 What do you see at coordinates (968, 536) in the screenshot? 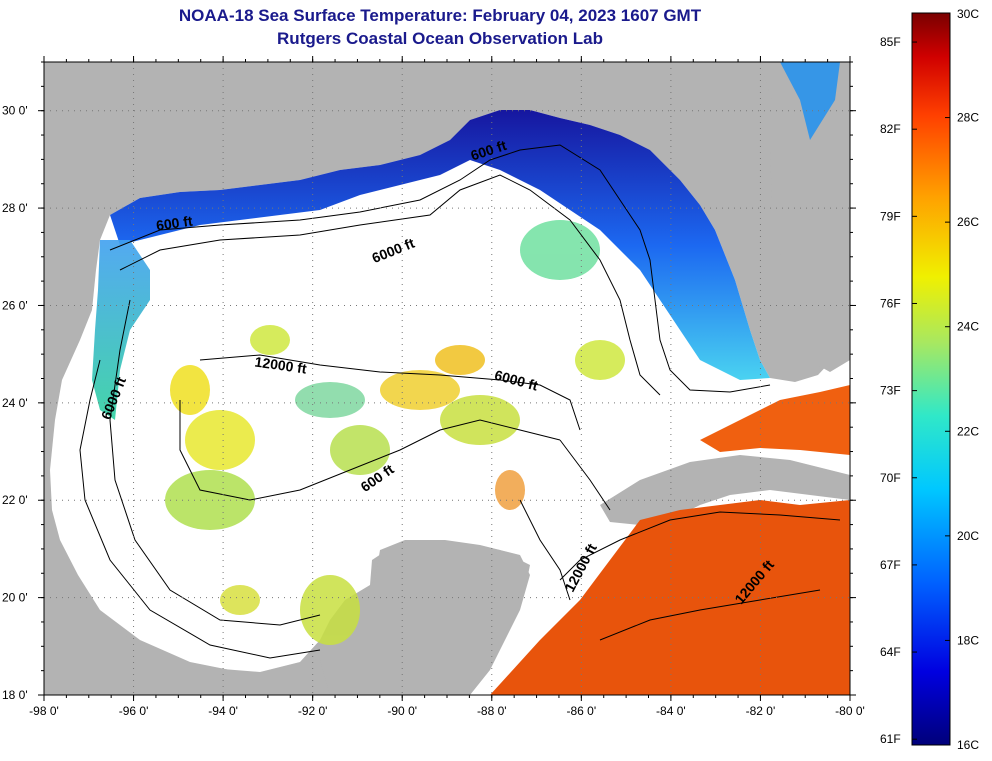
I see `celsius-label: 20C` at bounding box center [968, 536].